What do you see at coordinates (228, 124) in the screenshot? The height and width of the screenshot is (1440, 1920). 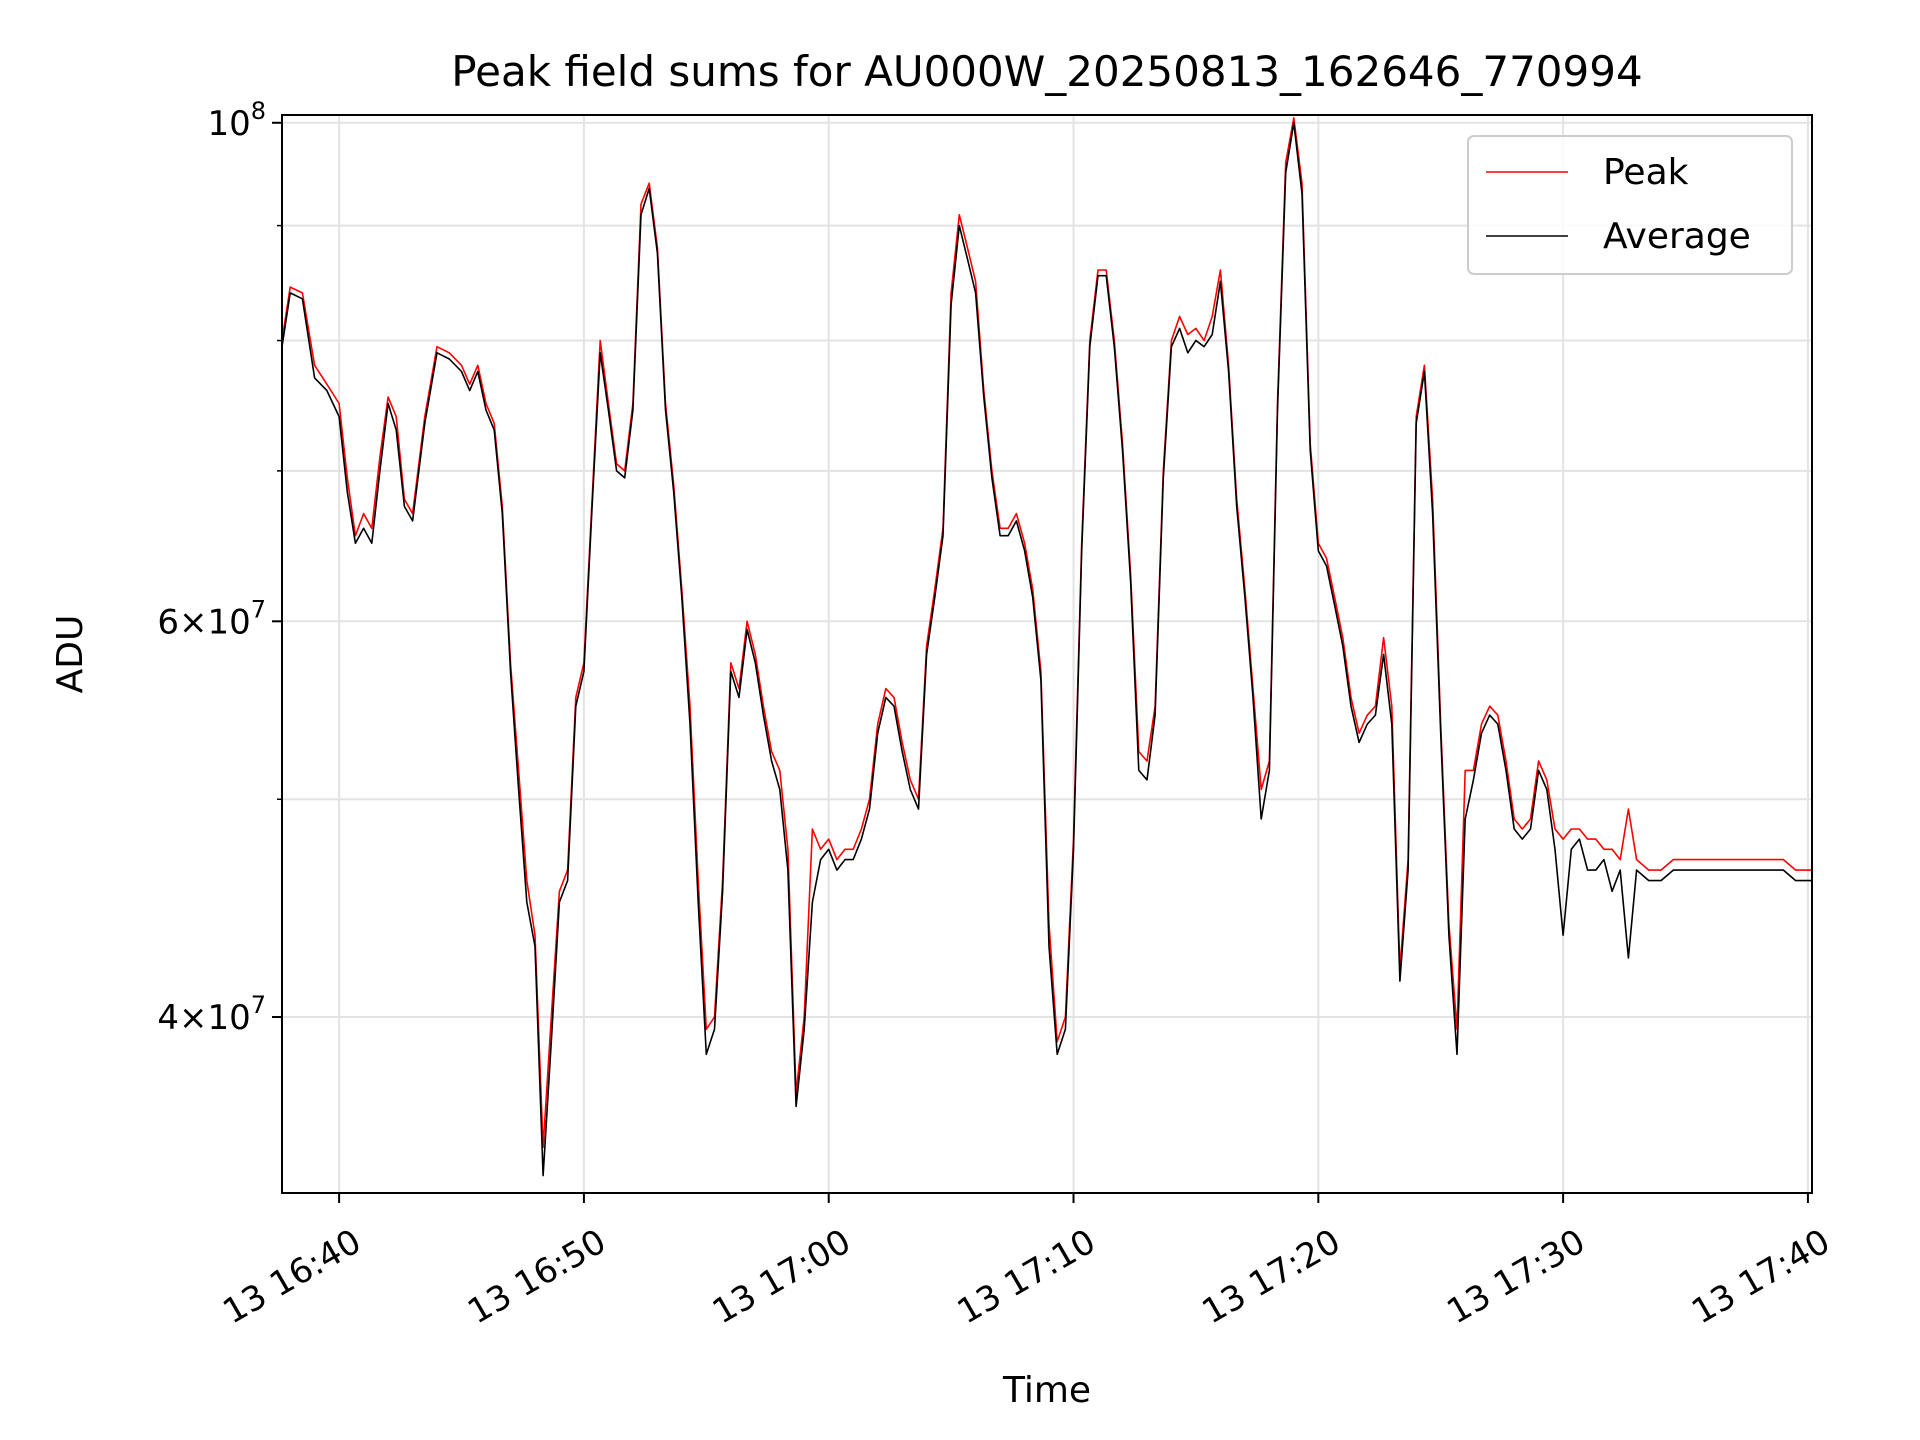 I see `y-tick-base: 10` at bounding box center [228, 124].